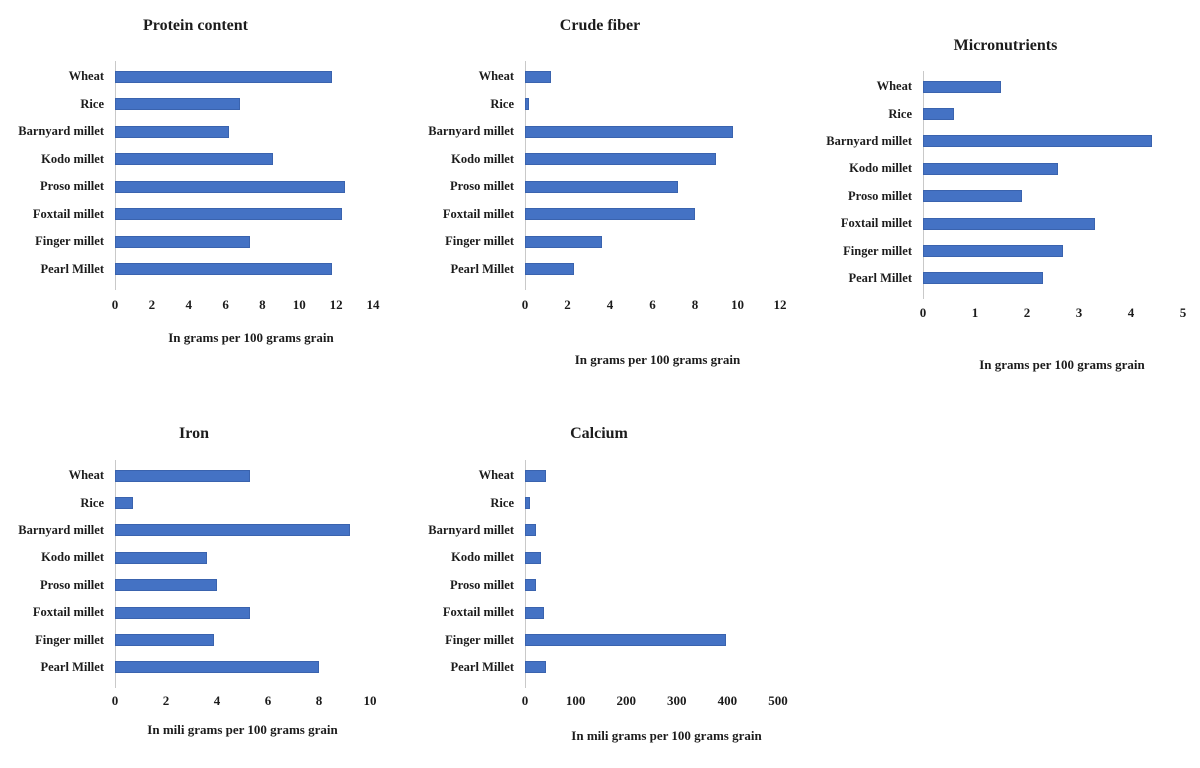  Describe the element at coordinates (194, 433) in the screenshot. I see `chart-title: Iron` at that location.